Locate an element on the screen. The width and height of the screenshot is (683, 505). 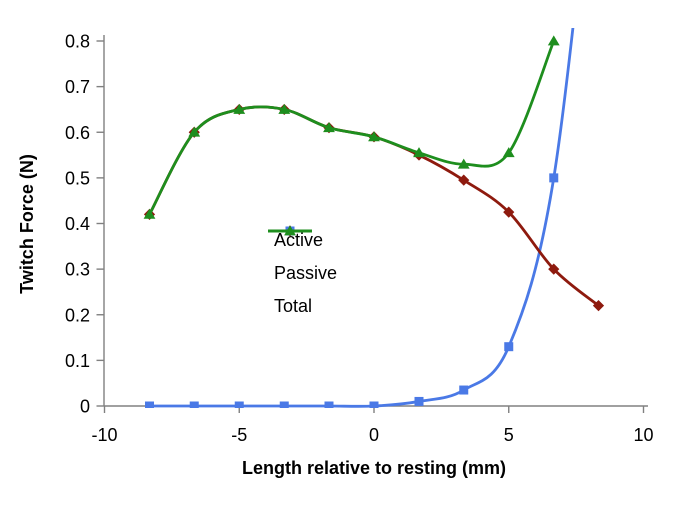
y-tick-label: 0.1 is located at coordinates (77, 361).